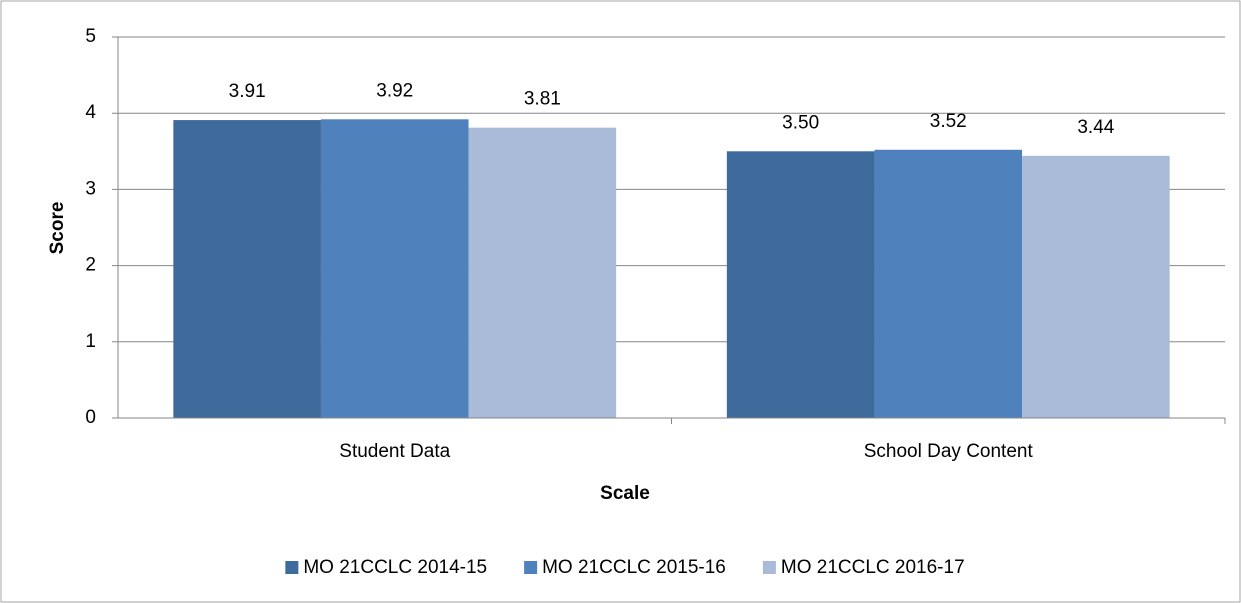 The image size is (1241, 603). I want to click on legend-label: MO 21CCLC 2015-16, so click(634, 567).